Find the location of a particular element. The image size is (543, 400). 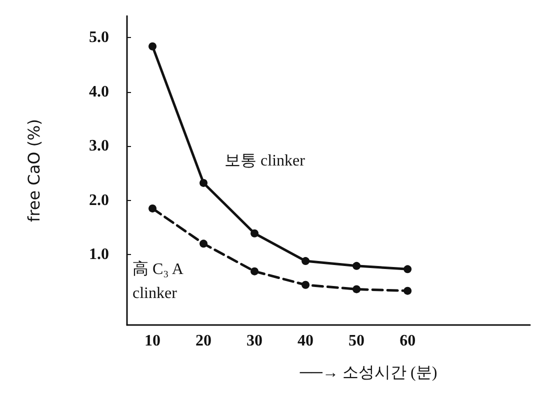

x-tick-label: 40 is located at coordinates (306, 341).